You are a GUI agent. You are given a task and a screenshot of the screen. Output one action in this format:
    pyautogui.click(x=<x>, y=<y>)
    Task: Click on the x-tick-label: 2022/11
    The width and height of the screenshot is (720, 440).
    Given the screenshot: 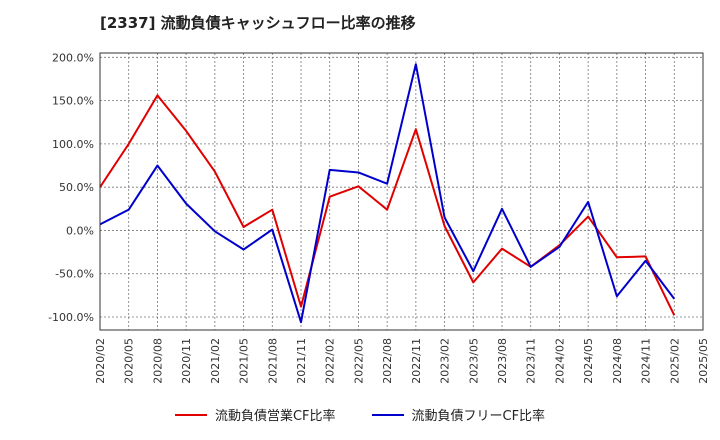 What is the action you would take?
    pyautogui.click(x=416, y=361)
    